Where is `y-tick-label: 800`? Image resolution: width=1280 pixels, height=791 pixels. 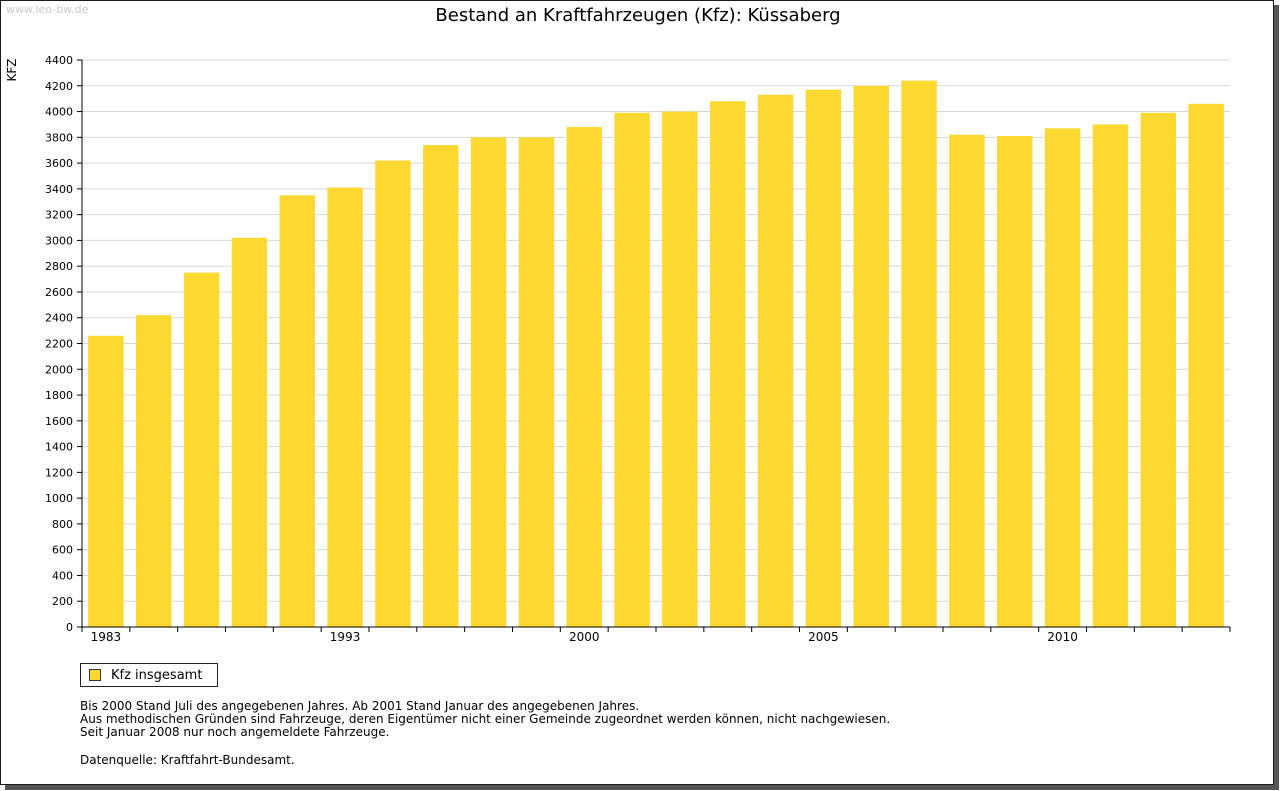
y-tick-label: 800 is located at coordinates (62, 524).